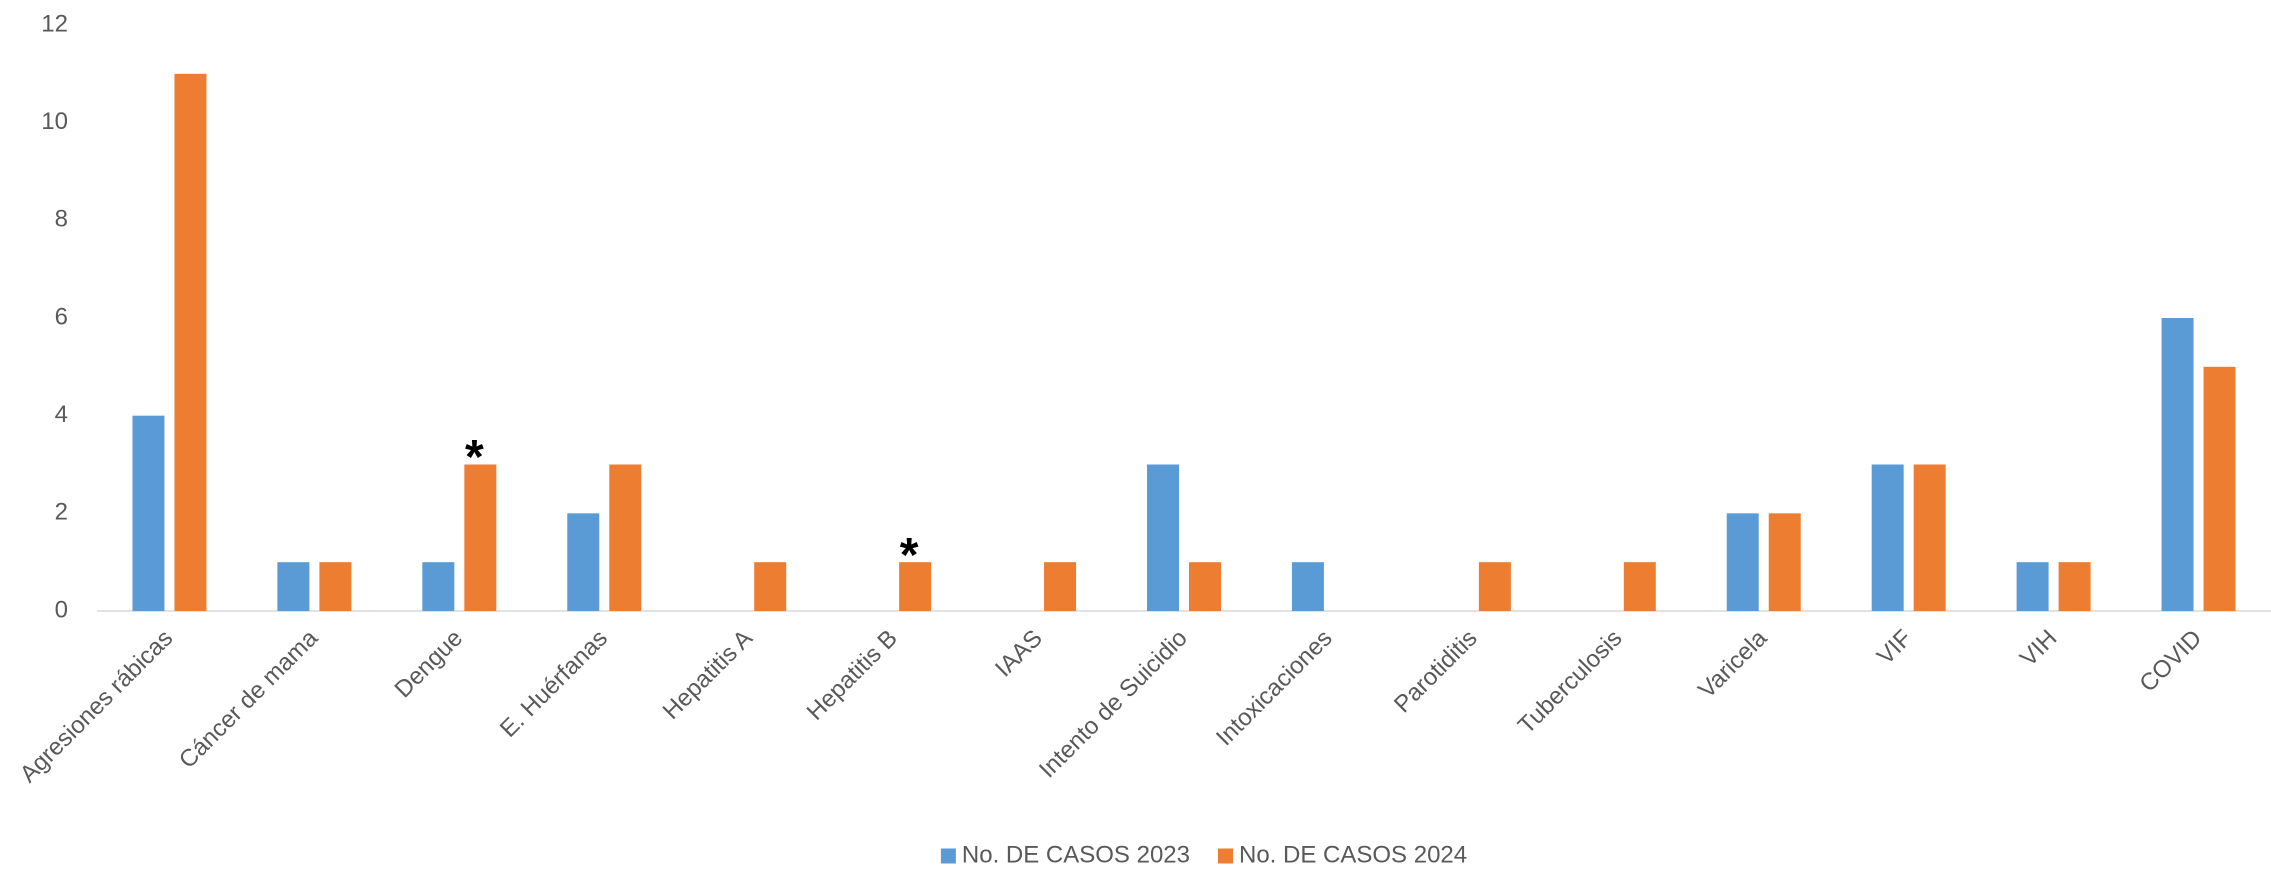  What do you see at coordinates (96, 706) in the screenshot?
I see `x-tick-label: Agresiones rábicas` at bounding box center [96, 706].